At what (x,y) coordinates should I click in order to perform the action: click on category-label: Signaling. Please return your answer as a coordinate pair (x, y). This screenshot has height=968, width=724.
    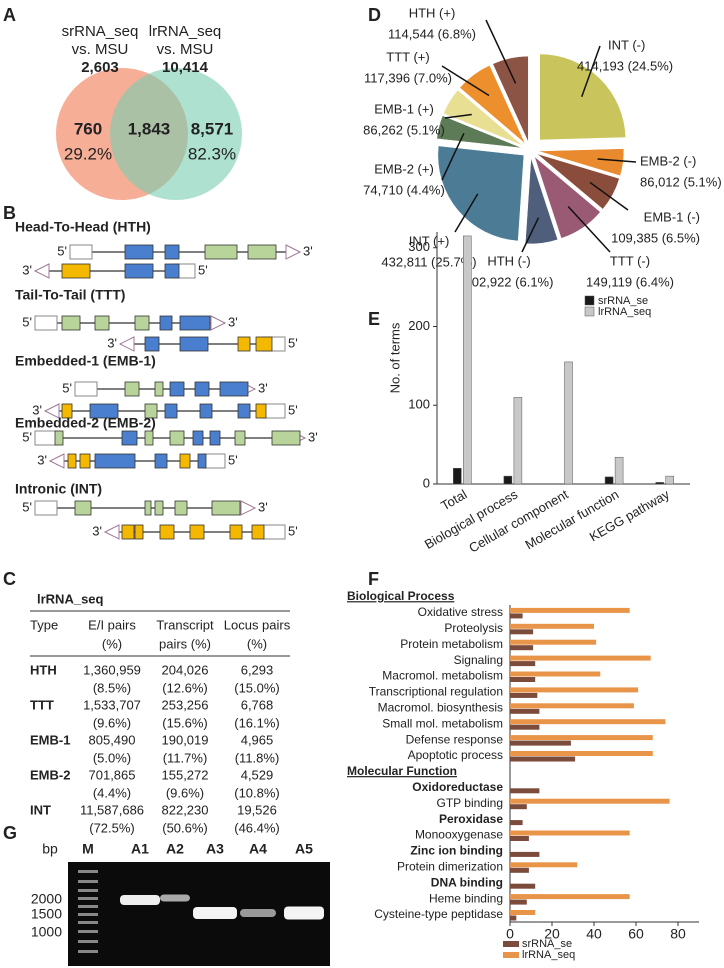
    Looking at the image, I should click on (478, 660).